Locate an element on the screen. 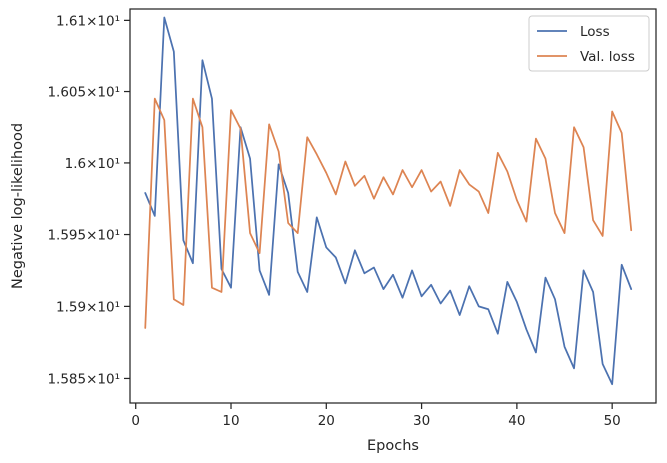 Image resolution: width=667 pixels, height=463 pixels. legend-loss-label: Loss is located at coordinates (595, 32).